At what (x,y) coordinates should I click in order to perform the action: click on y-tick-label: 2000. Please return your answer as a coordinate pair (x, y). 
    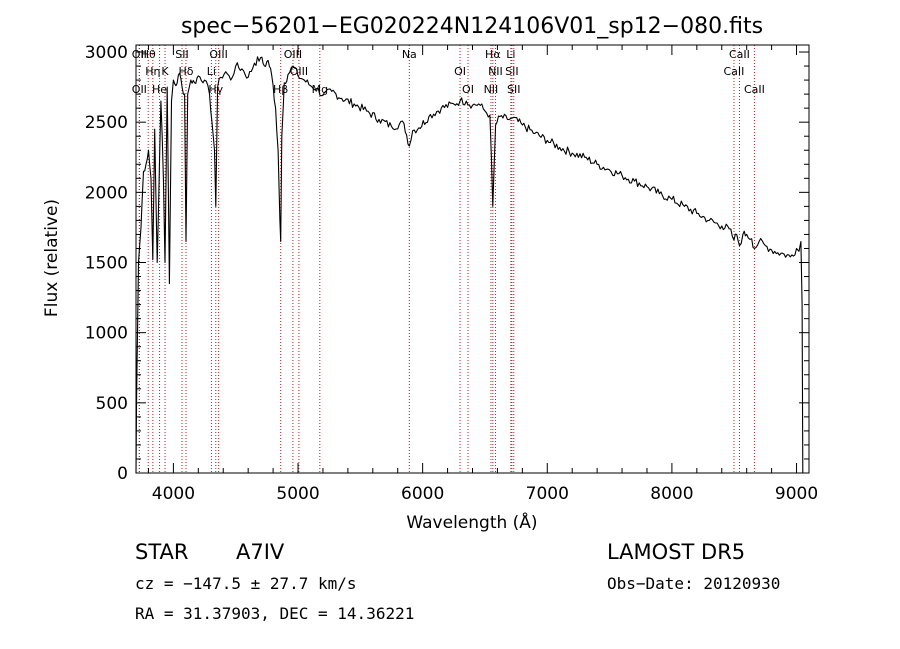
    Looking at the image, I should click on (106, 193).